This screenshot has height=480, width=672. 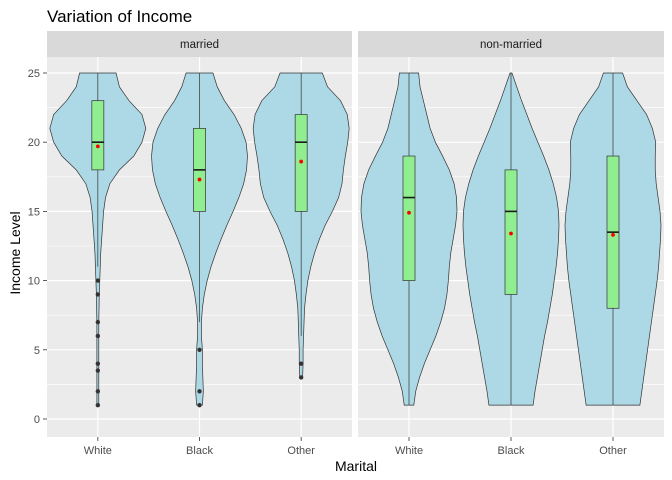 I want to click on facet-strip-label: married, so click(x=199, y=45).